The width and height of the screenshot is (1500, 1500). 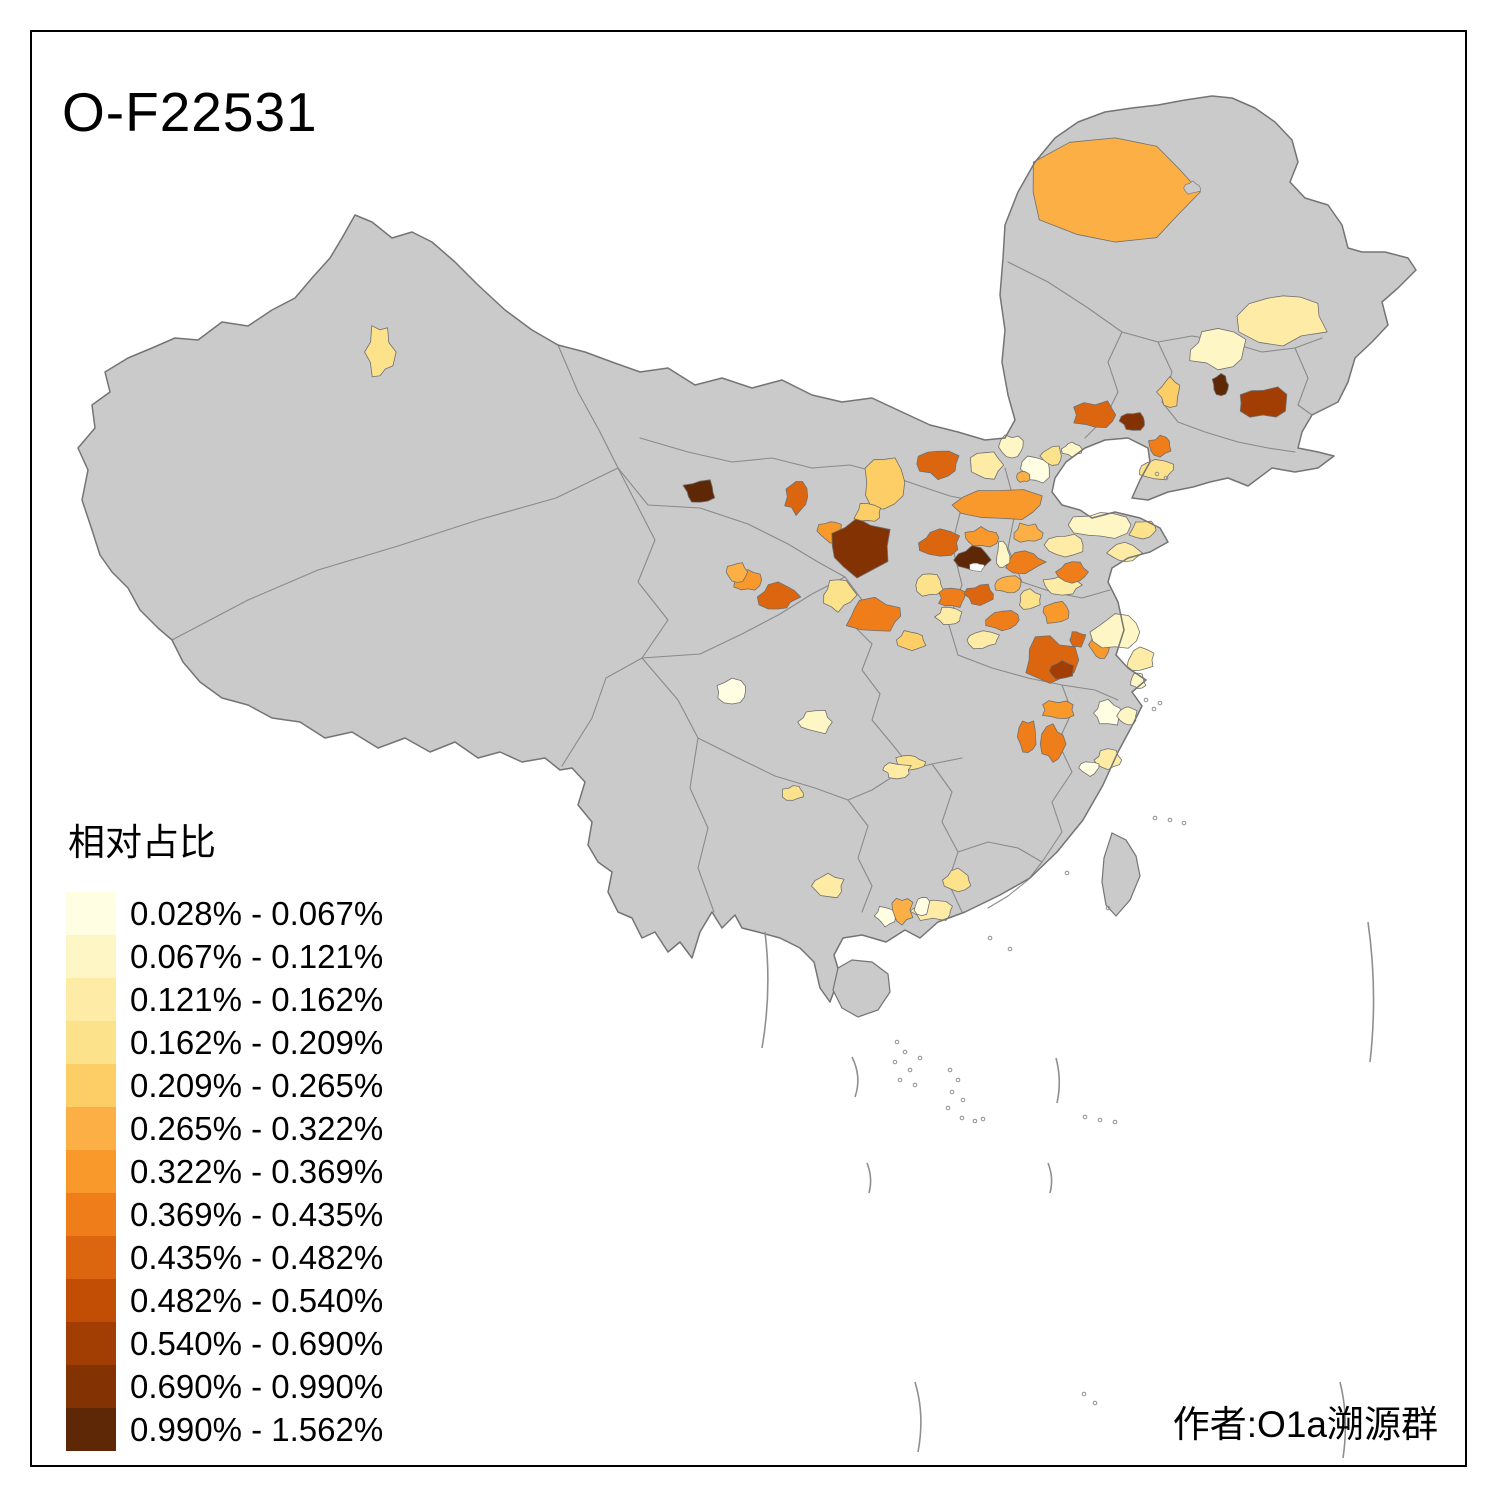 What do you see at coordinates (1305, 1424) in the screenshot?
I see `attribution-text: 作者:O1a溯源群` at bounding box center [1305, 1424].